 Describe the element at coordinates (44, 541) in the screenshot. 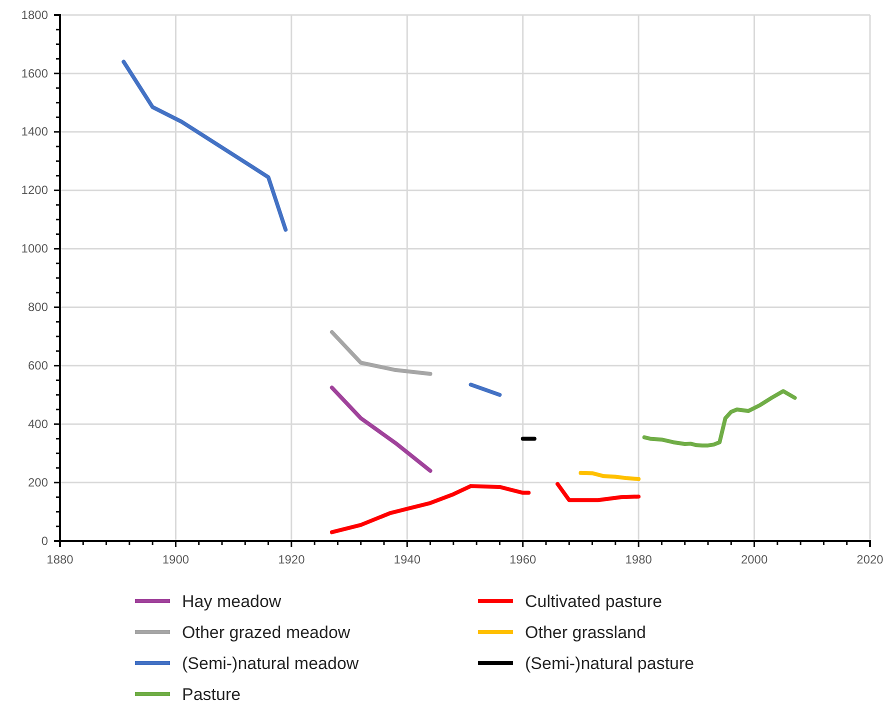

I see `y-tick-label: 0` at that location.